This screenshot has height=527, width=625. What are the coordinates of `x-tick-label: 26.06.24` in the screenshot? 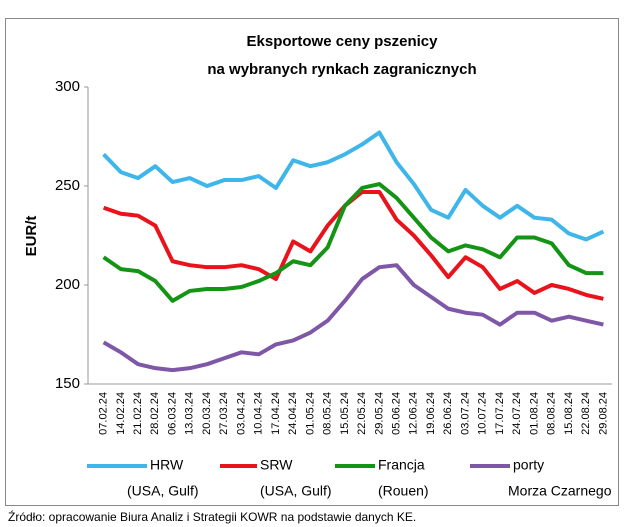 It's located at (448, 413).